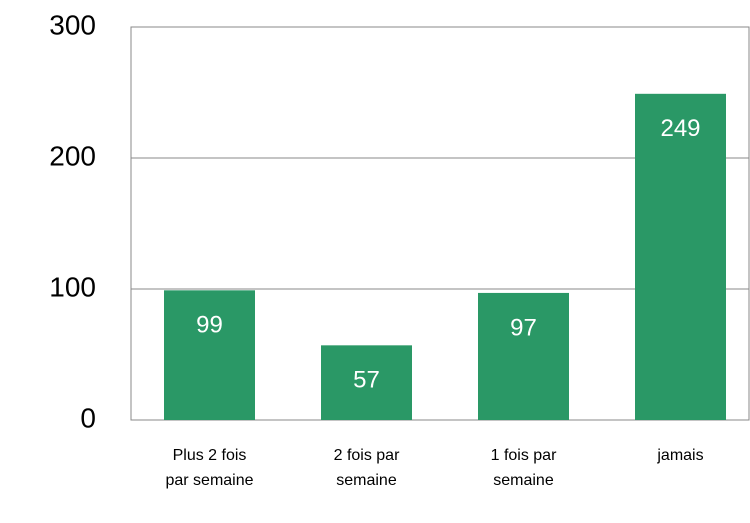 The width and height of the screenshot is (750, 523). What do you see at coordinates (523, 327) in the screenshot?
I see `value-label: 97` at bounding box center [523, 327].